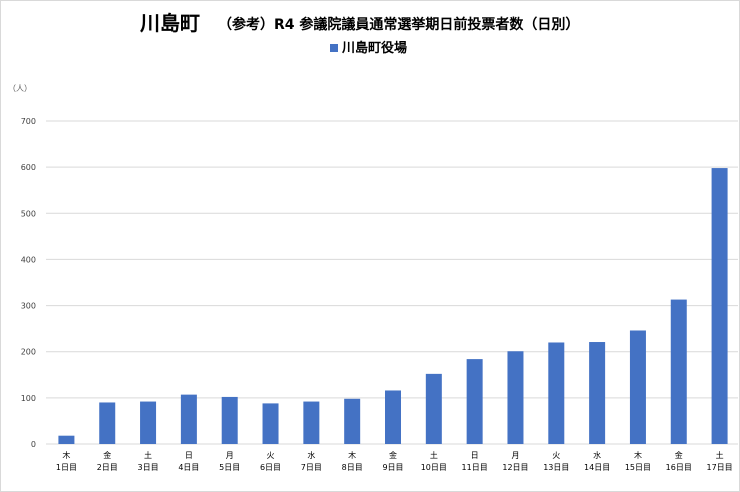 The width and height of the screenshot is (740, 492). Describe the element at coordinates (597, 467) in the screenshot. I see `x-tick-day: 14日目` at that location.